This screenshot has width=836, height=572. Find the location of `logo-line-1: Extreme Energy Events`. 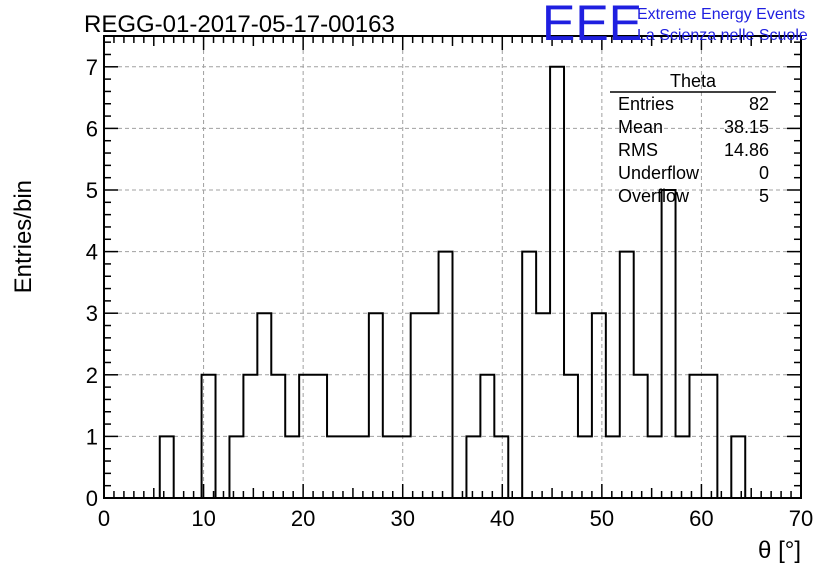

logo-line-1: Extreme Energy Events is located at coordinates (721, 14).